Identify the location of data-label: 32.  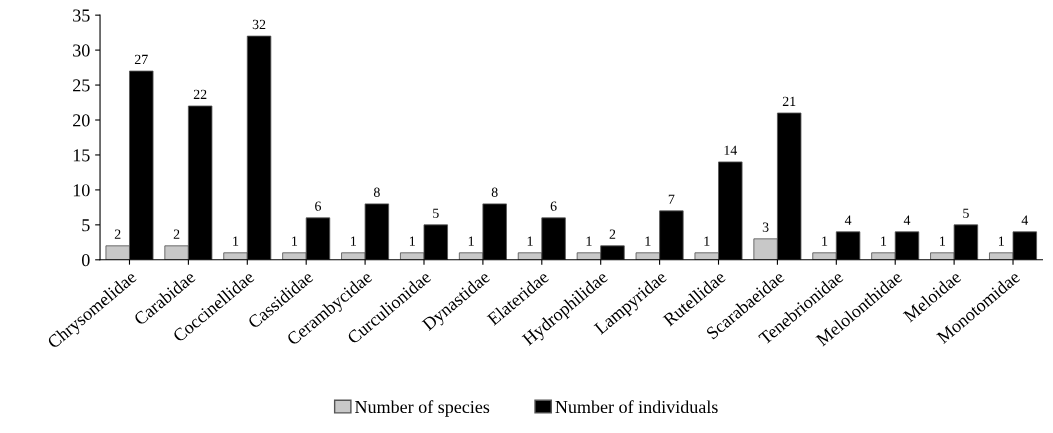
(259, 24).